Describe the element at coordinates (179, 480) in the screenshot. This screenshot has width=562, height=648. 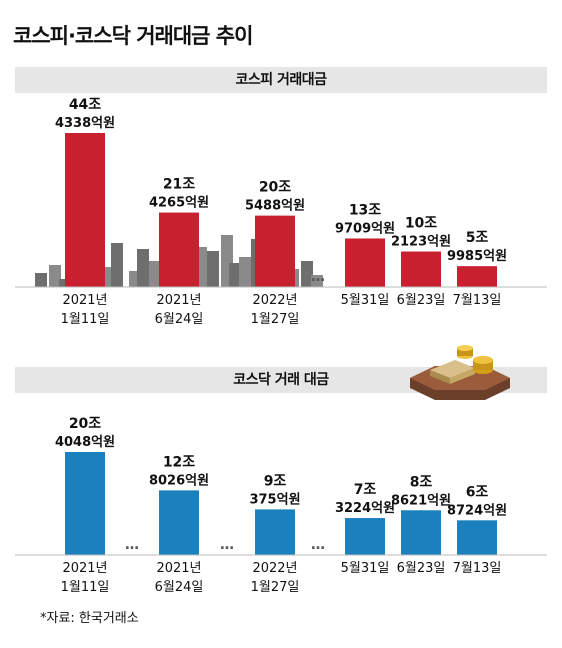
I see `value-label-sub: 8026억원` at that location.